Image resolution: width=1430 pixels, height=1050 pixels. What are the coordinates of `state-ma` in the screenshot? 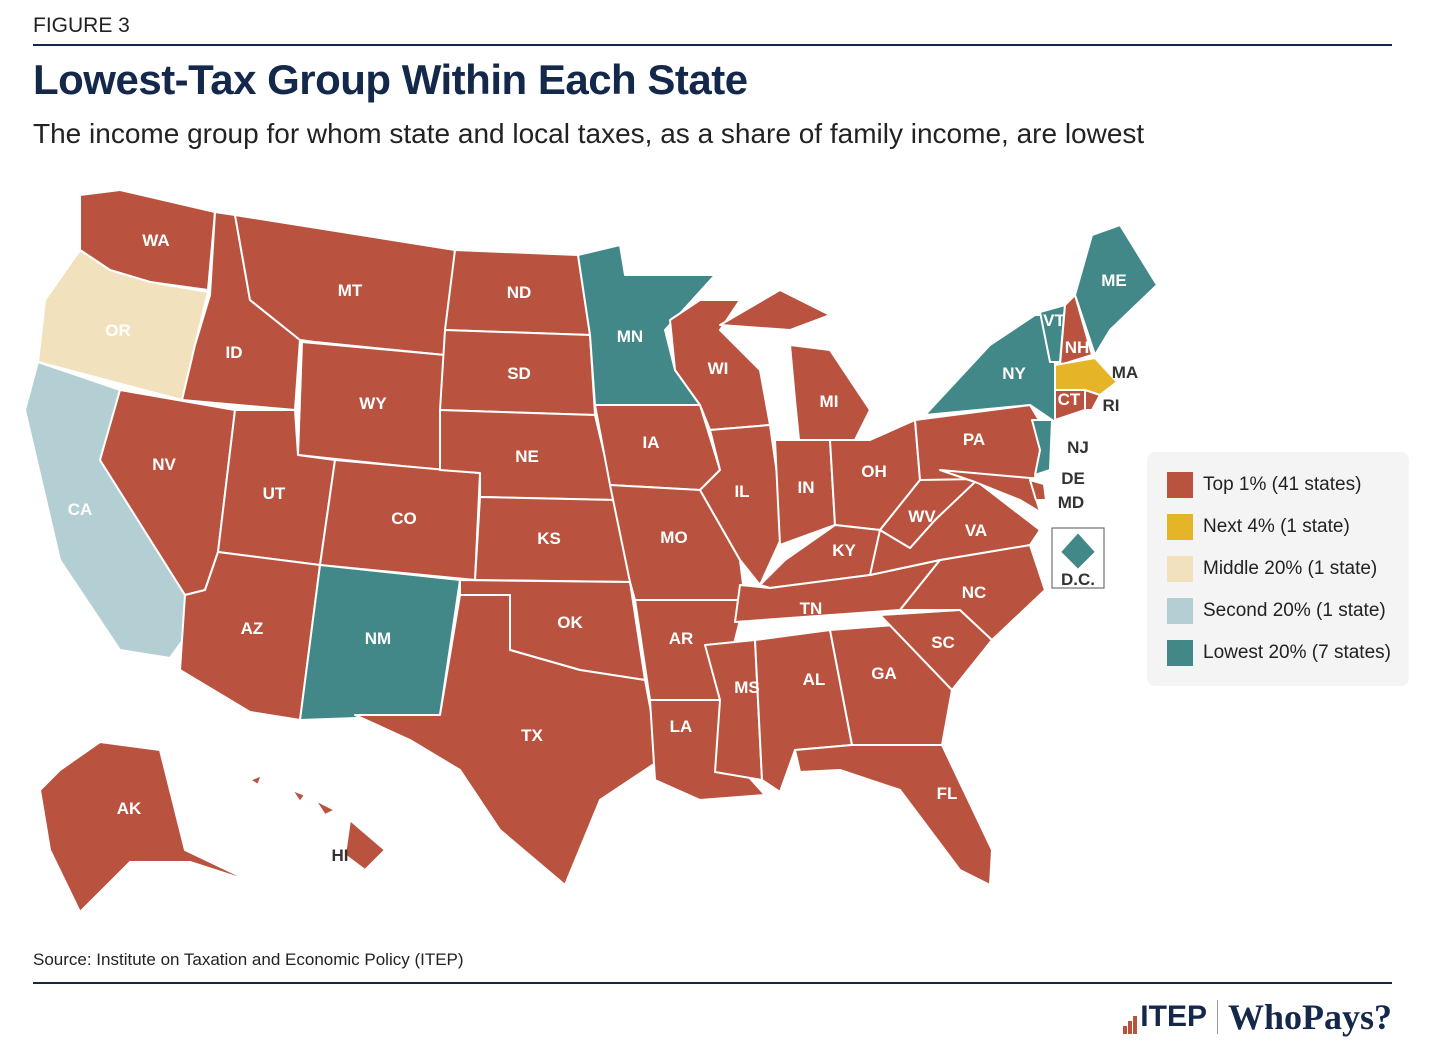 It's located at (1086, 376).